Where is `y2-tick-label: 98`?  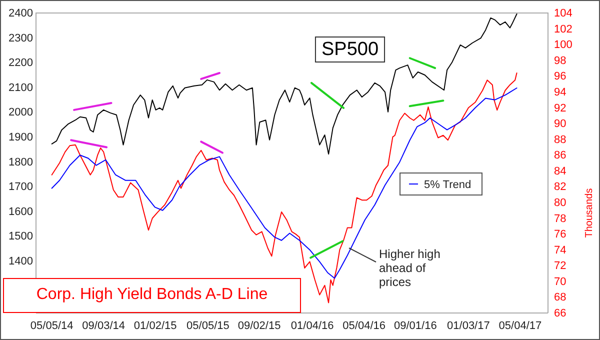 y2-tick-label: 98 is located at coordinates (560, 60).